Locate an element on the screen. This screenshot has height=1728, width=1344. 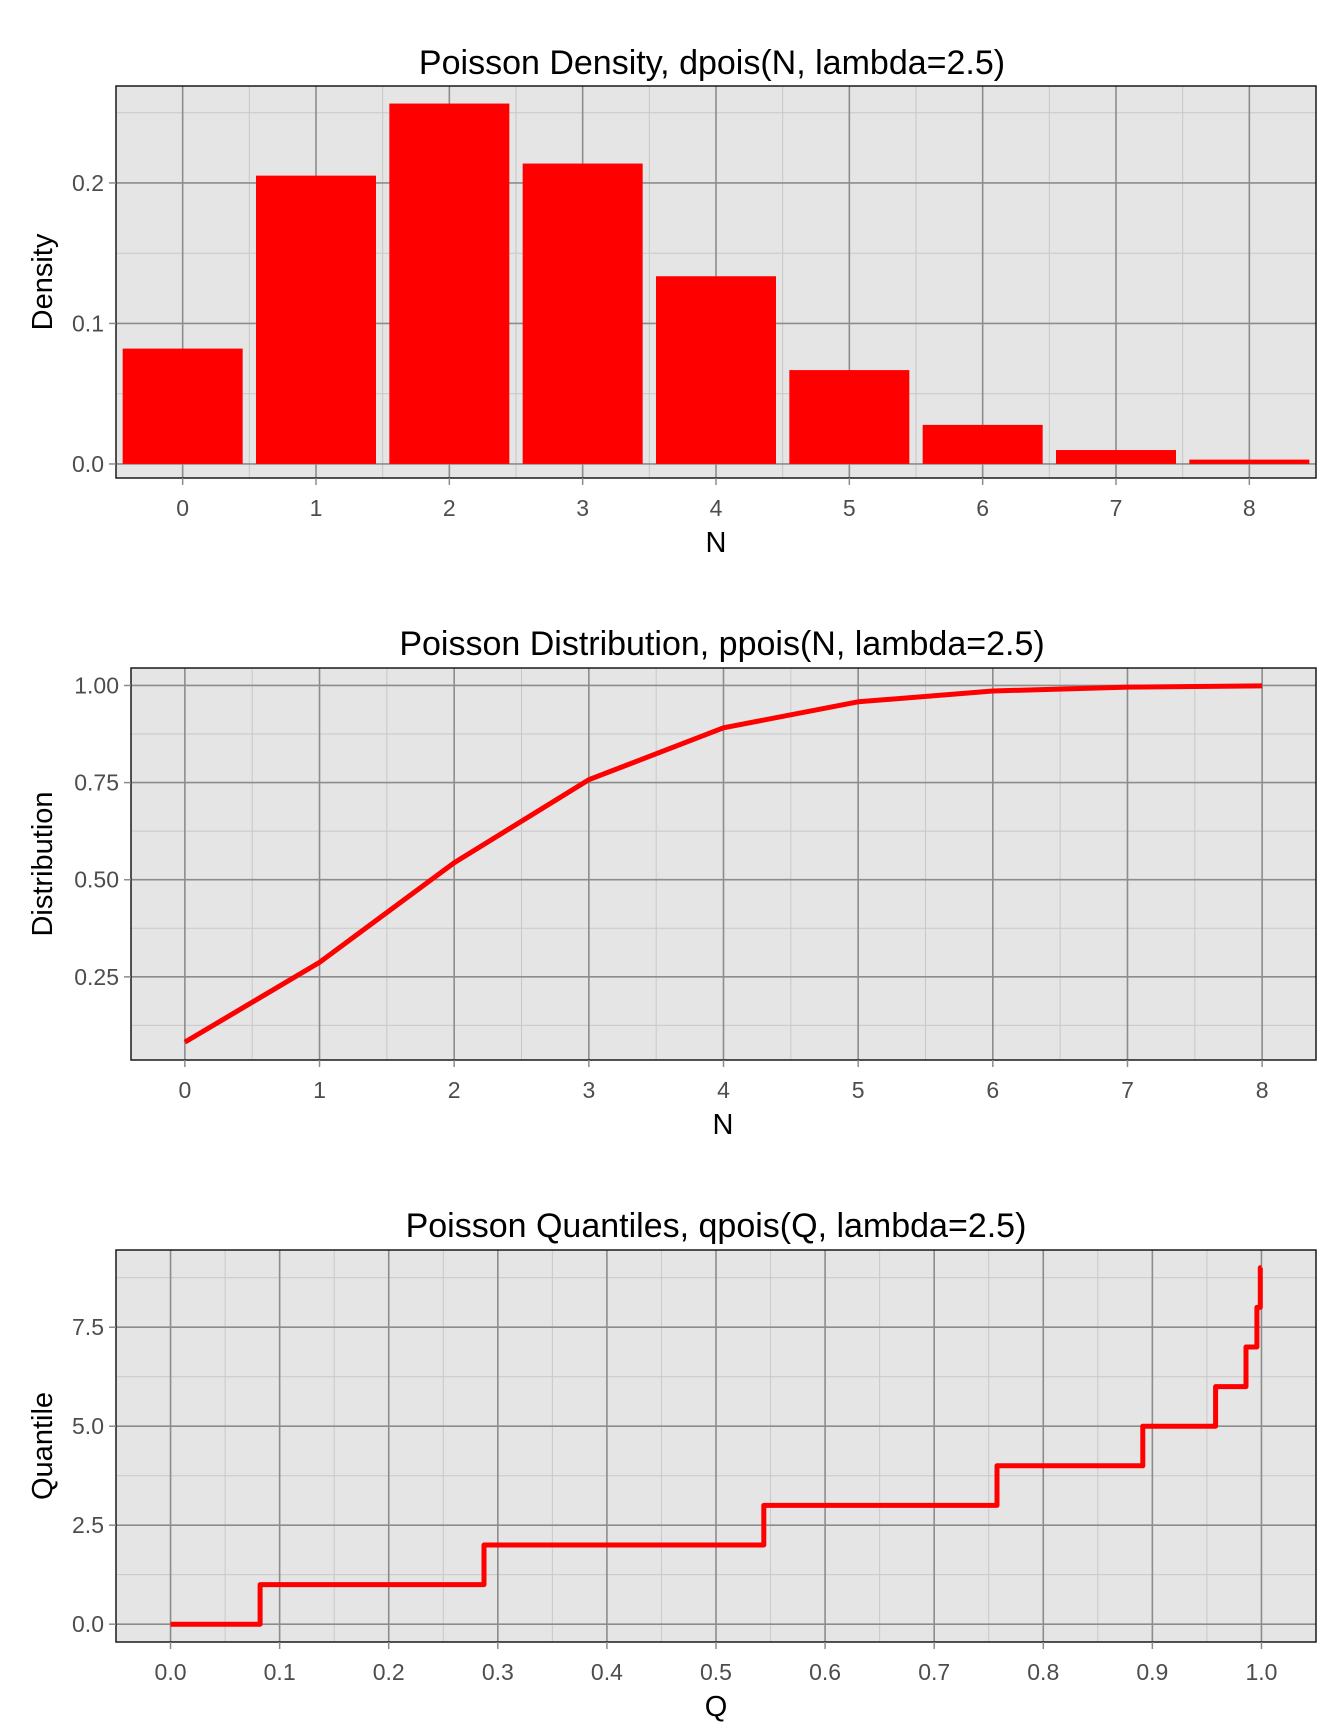
quantiles-x-tick-label: 0.6 is located at coordinates (825, 1672).